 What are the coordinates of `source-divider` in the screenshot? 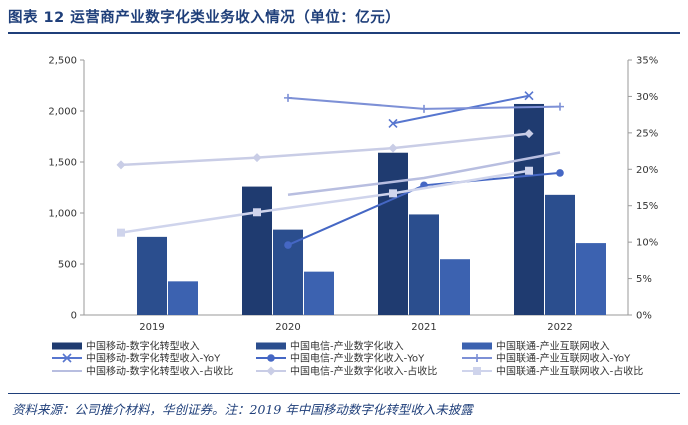 It's located at (344, 393).